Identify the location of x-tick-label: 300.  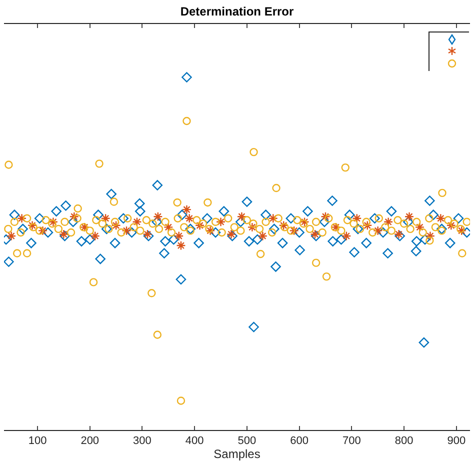
(142, 441).